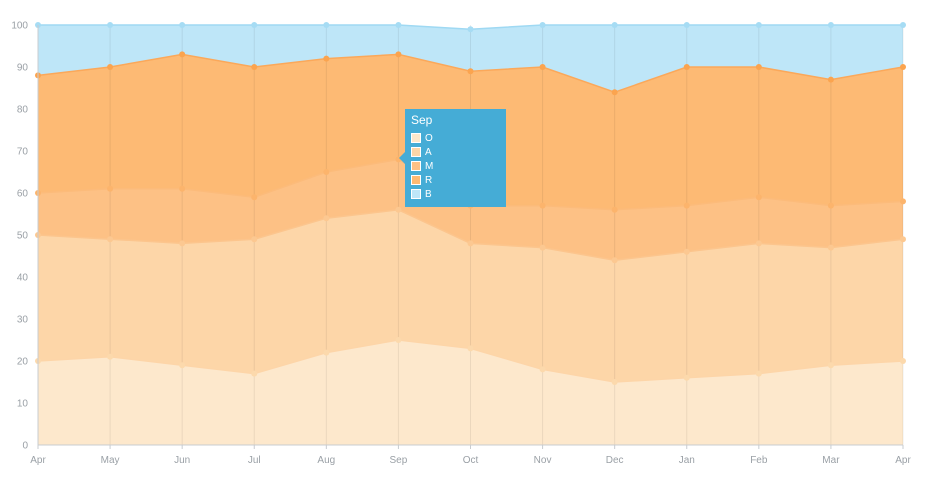  I want to click on y-tick-label-0: 0, so click(25, 446).